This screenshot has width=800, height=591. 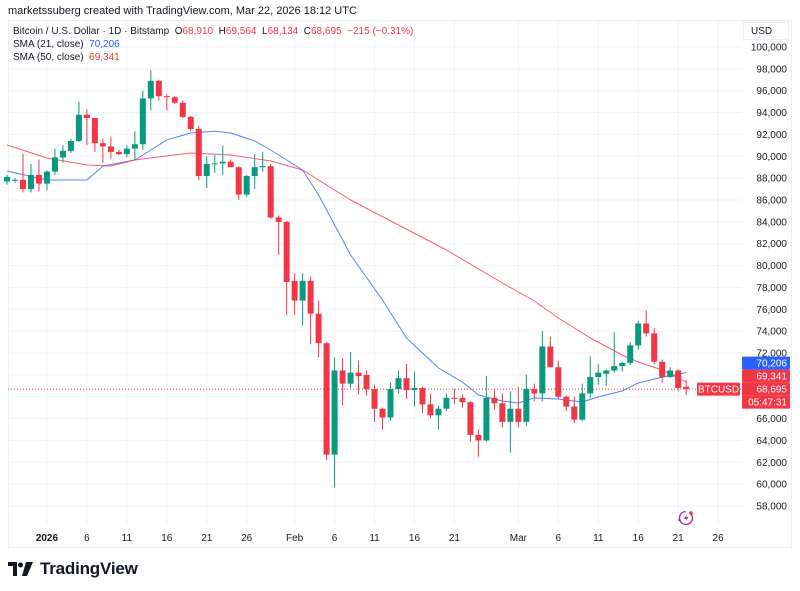 I want to click on tradingview-logo: TradingView, so click(x=73, y=569).